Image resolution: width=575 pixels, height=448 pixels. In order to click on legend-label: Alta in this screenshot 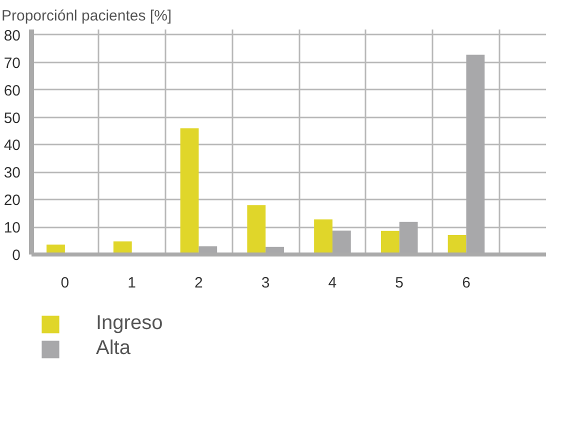, I will do `click(113, 348)`.